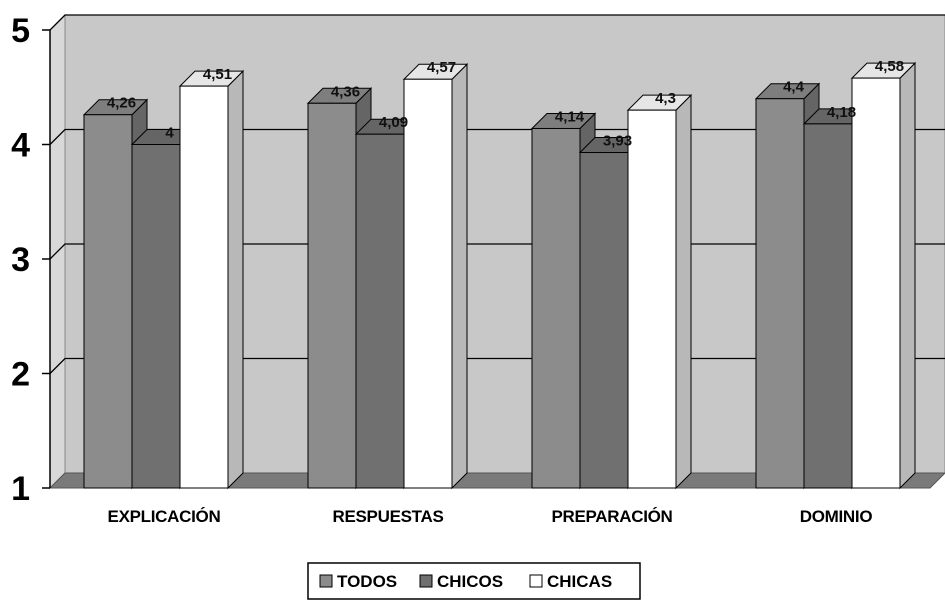 The image size is (945, 600). Describe the element at coordinates (470, 581) in the screenshot. I see `legend-label: CHICOS` at that location.